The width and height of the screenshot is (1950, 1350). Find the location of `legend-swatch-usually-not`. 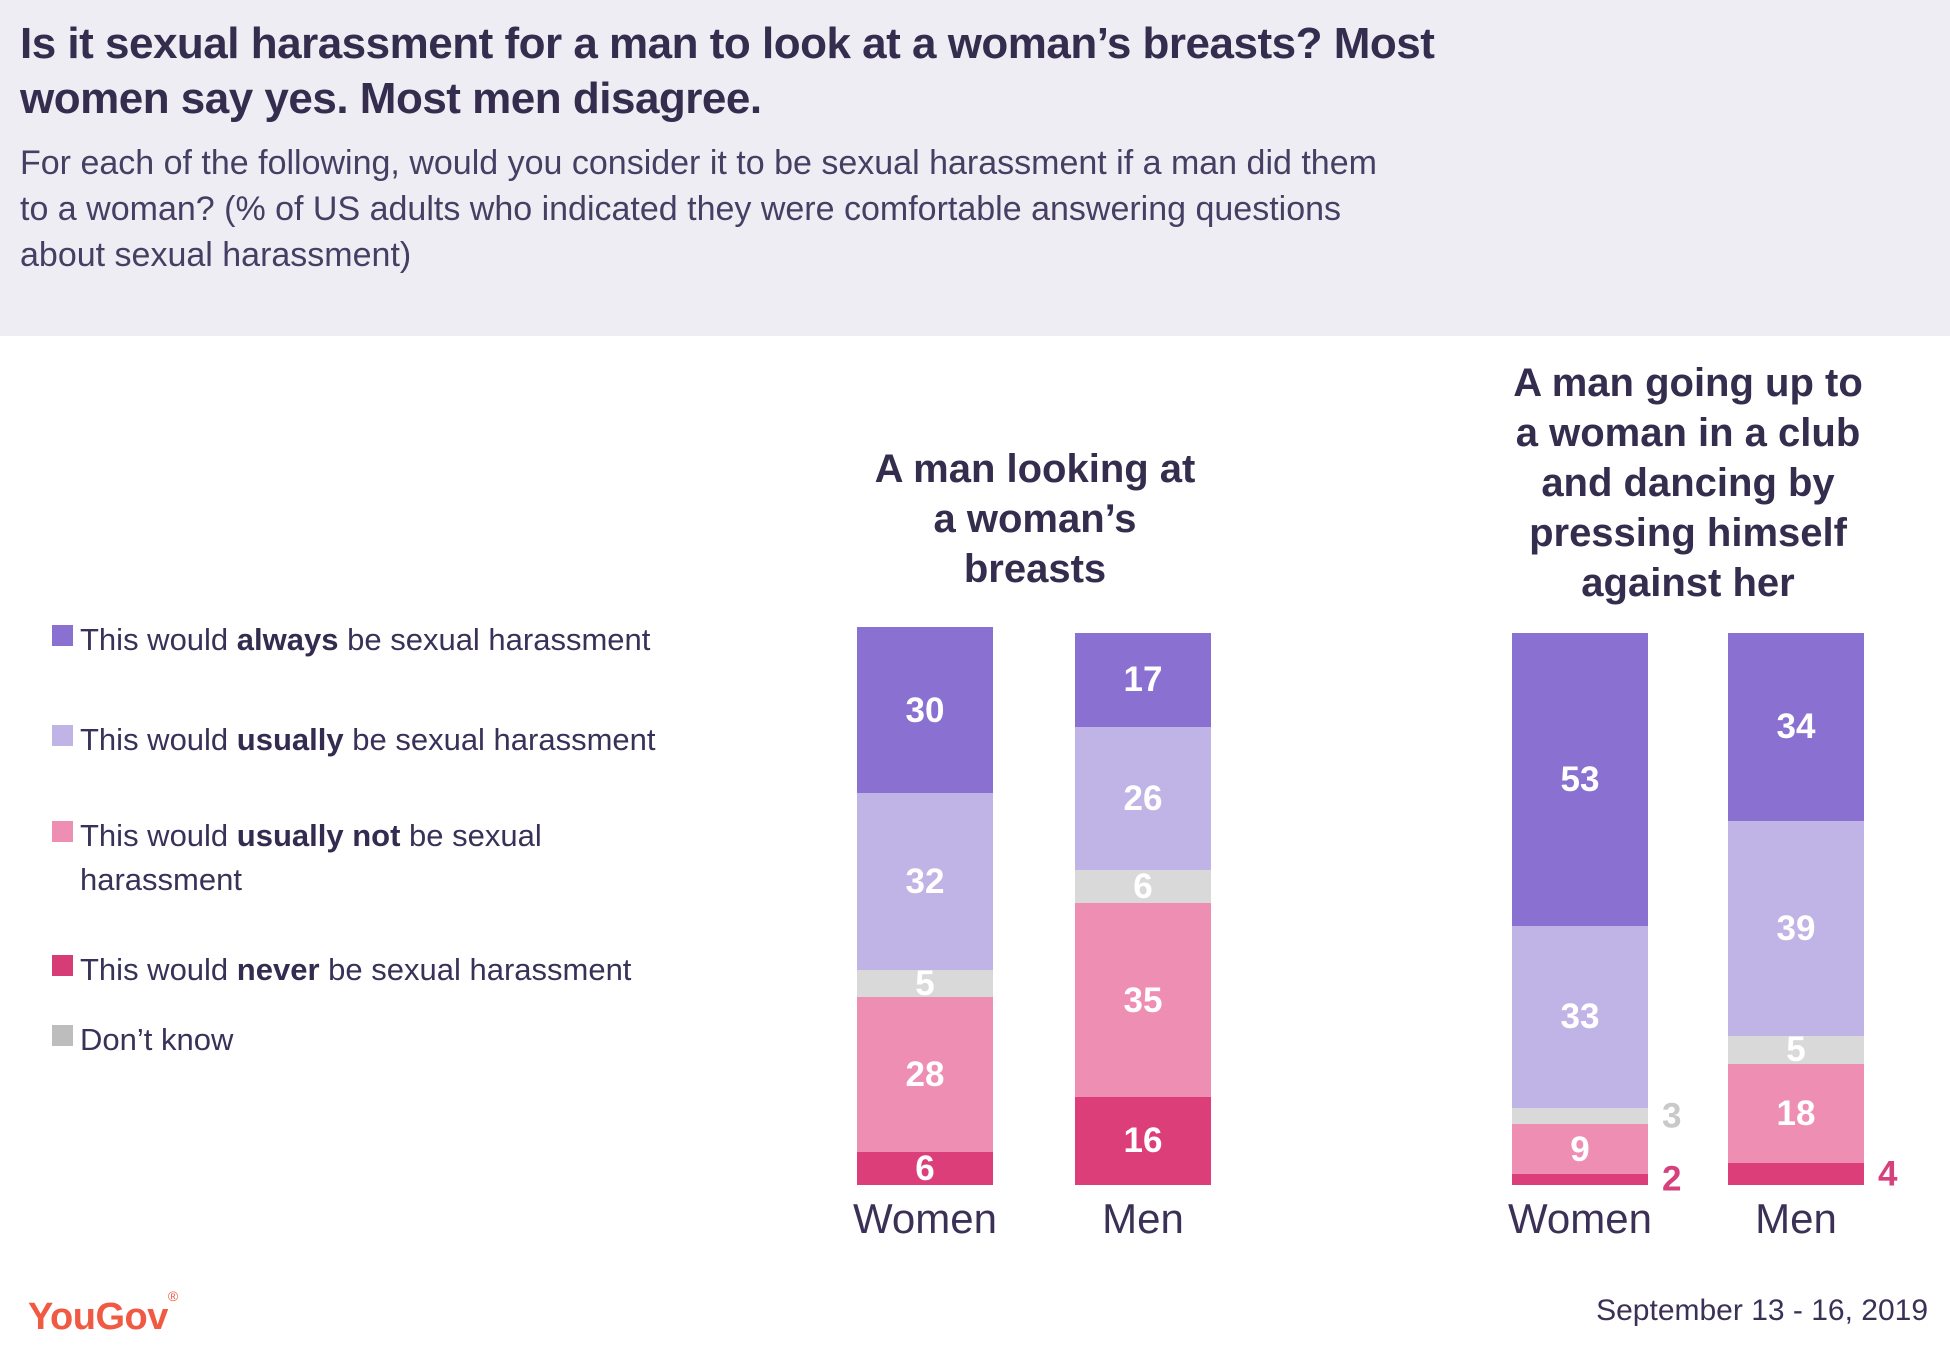

legend-swatch-usually-not is located at coordinates (62, 831).